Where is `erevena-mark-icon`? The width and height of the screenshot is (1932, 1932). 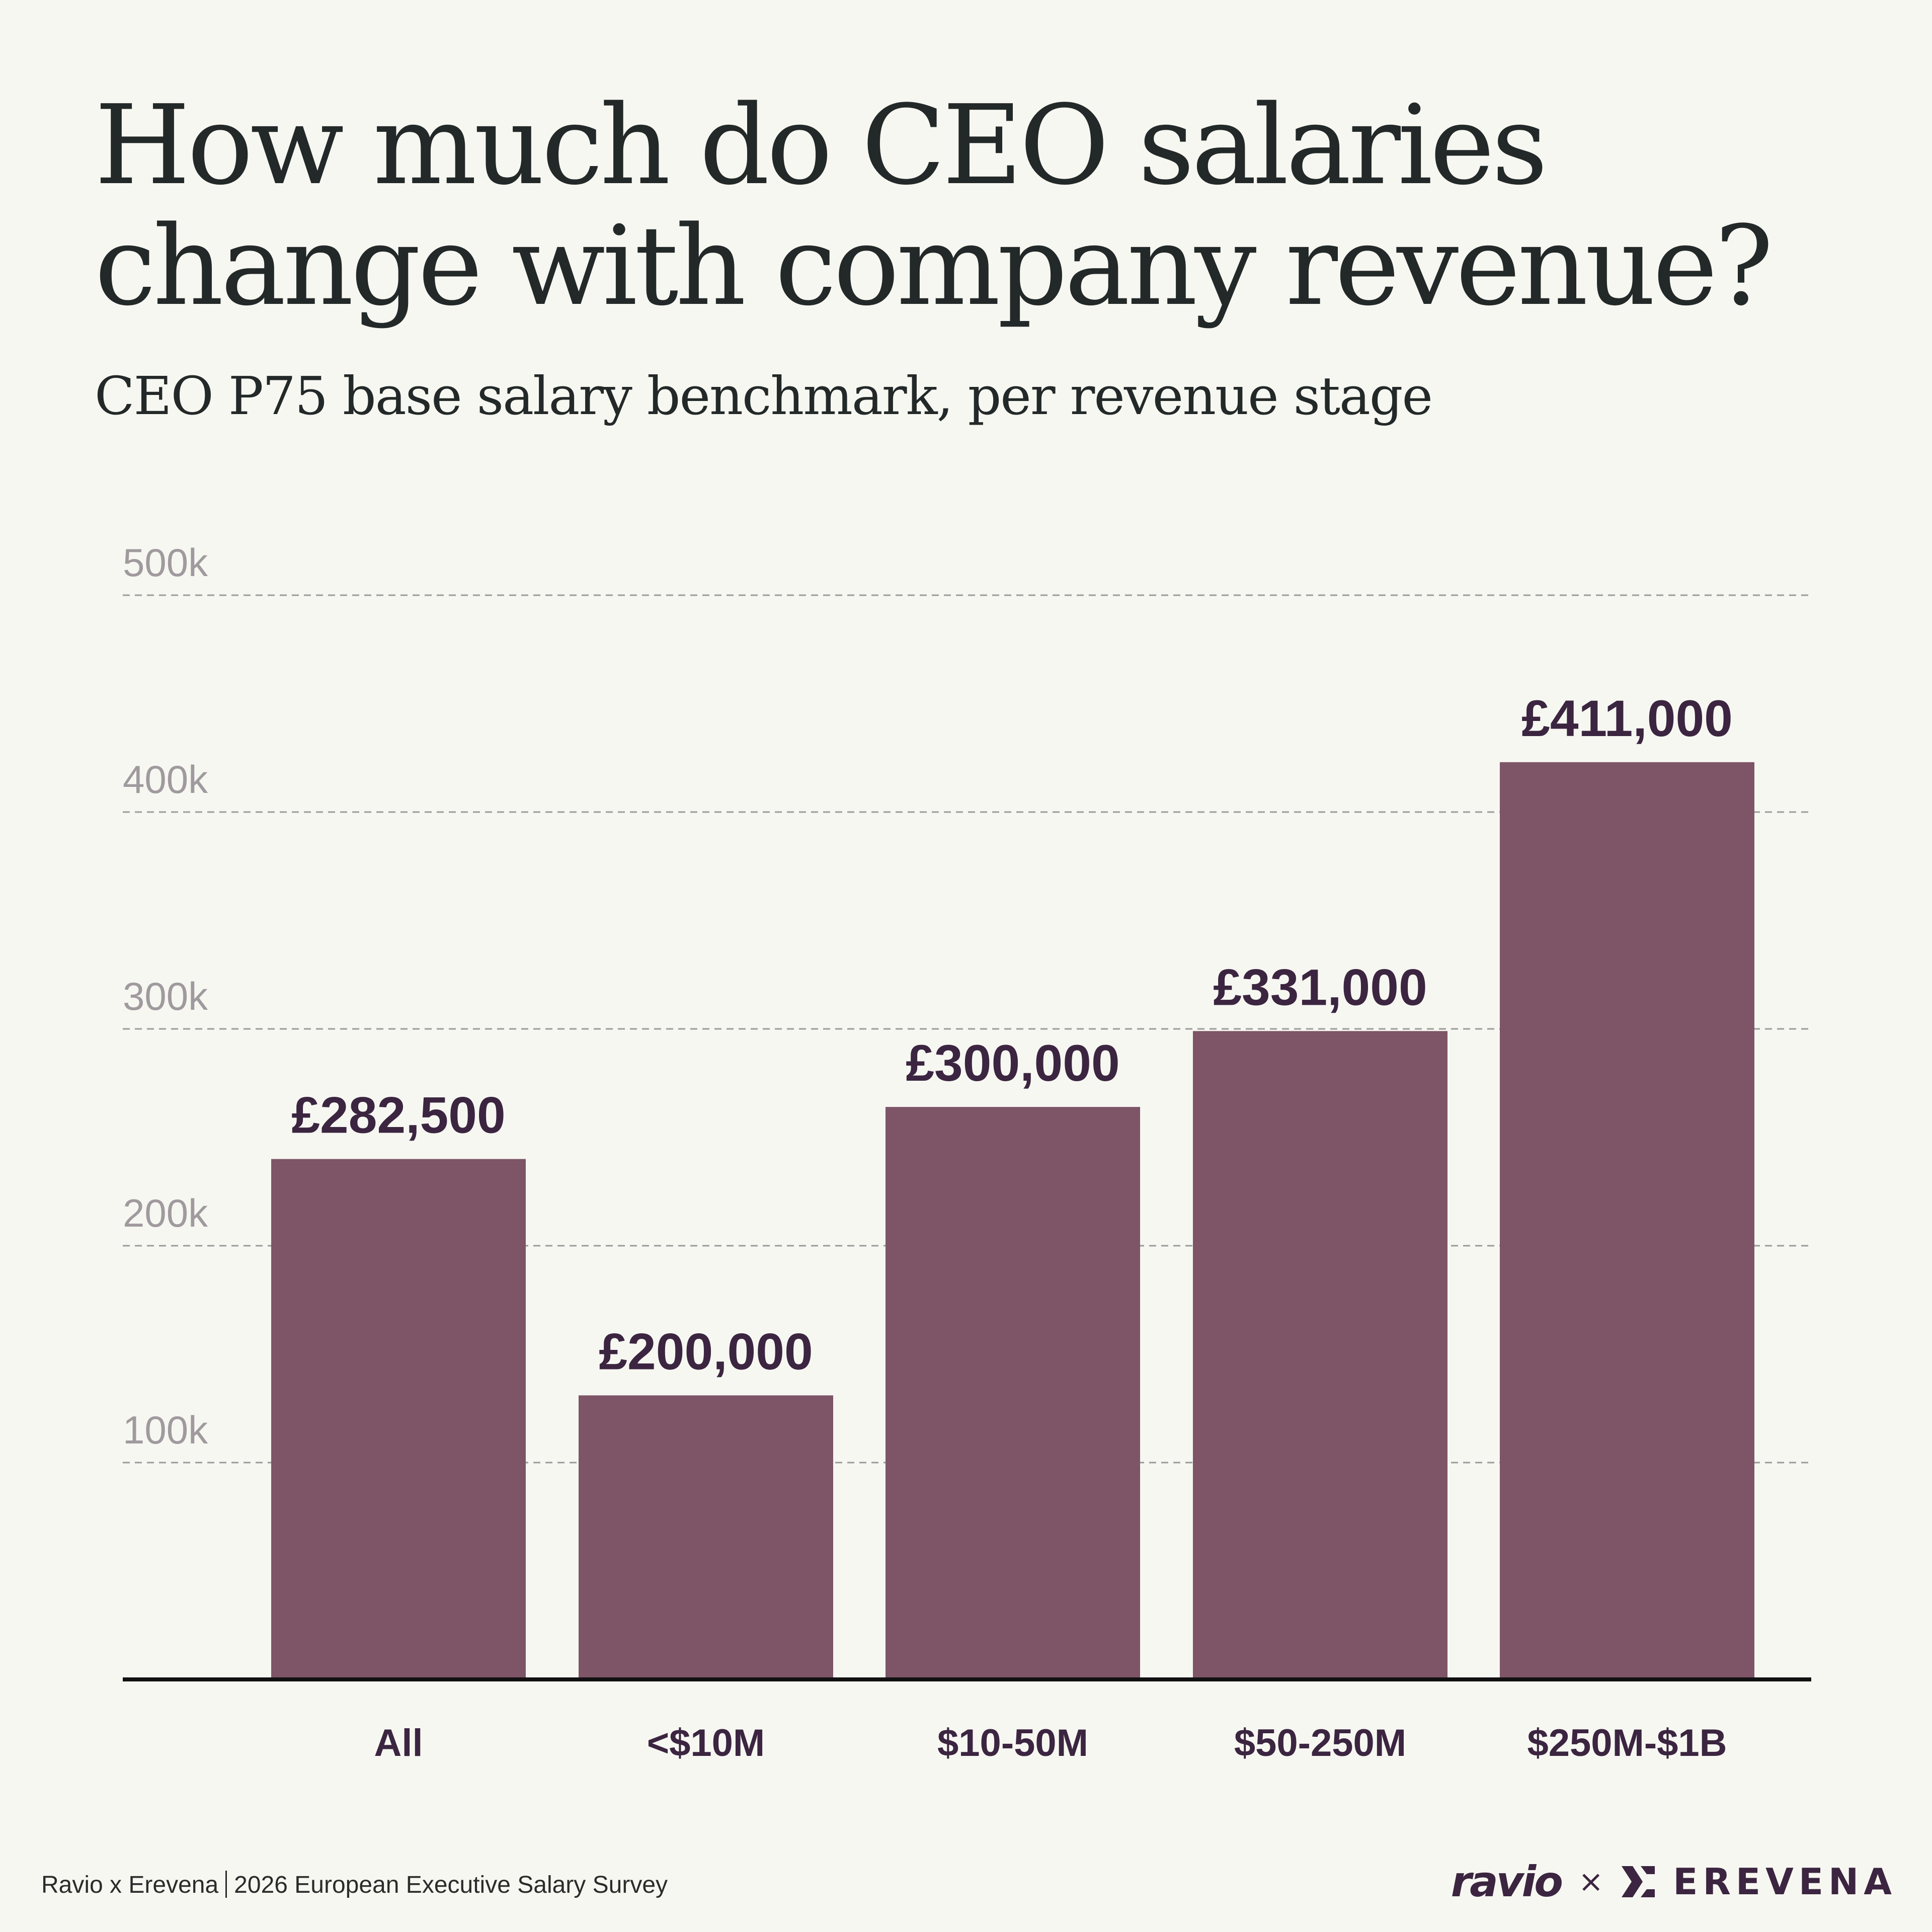
erevena-mark-icon is located at coordinates (1638, 1881).